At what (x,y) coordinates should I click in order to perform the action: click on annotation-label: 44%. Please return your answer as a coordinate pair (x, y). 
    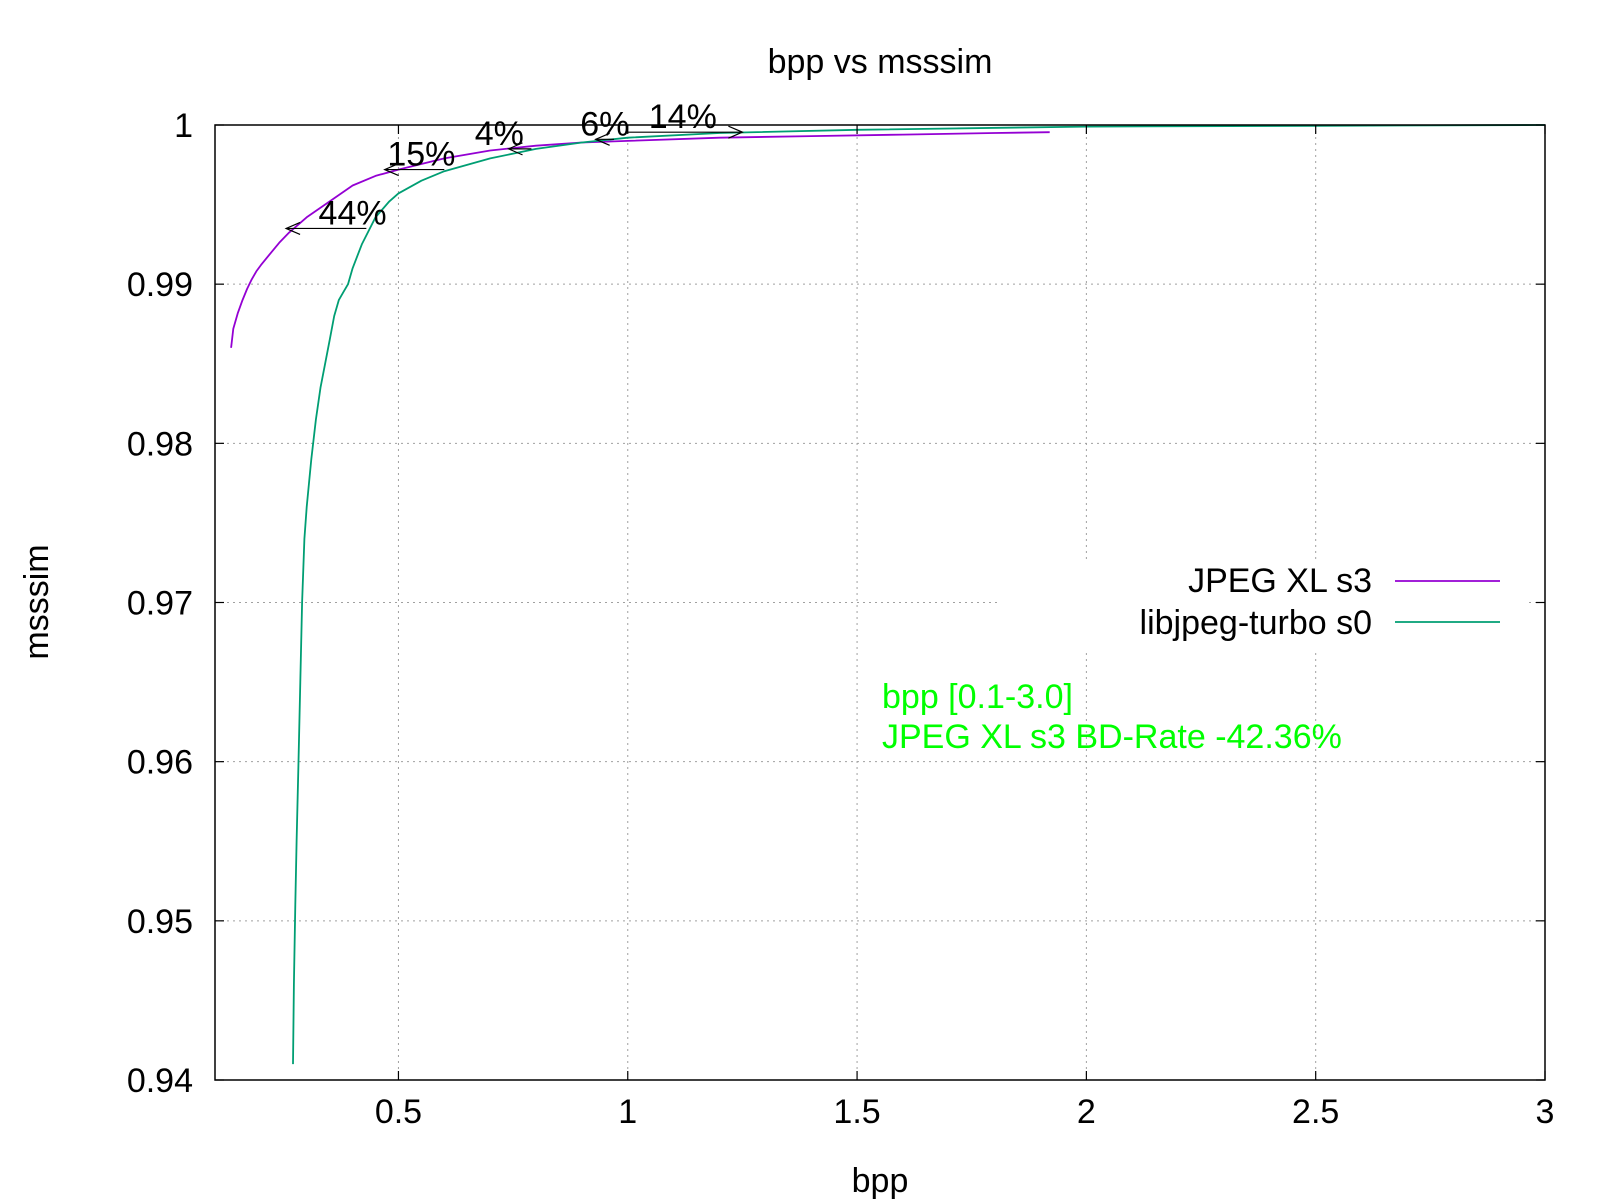
    Looking at the image, I should click on (353, 213).